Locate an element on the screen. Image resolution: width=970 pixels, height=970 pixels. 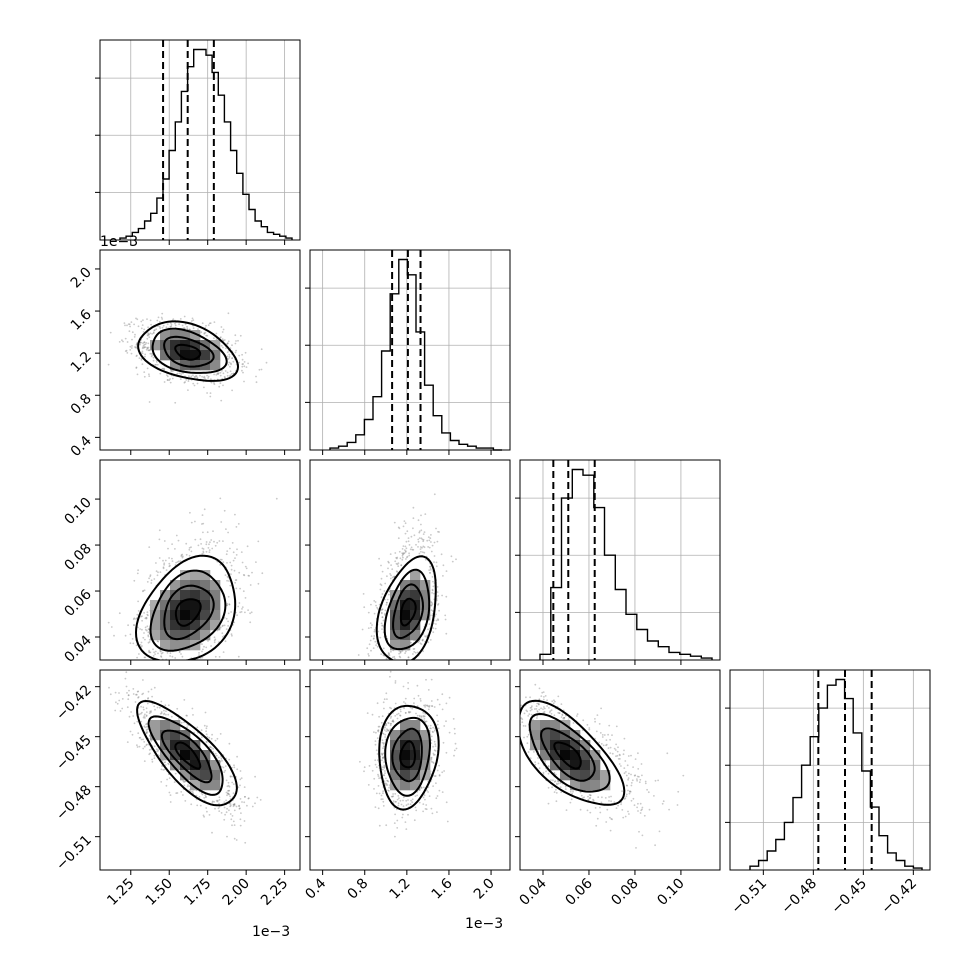
x-tick-label: 1.6 is located at coordinates (442, 888).